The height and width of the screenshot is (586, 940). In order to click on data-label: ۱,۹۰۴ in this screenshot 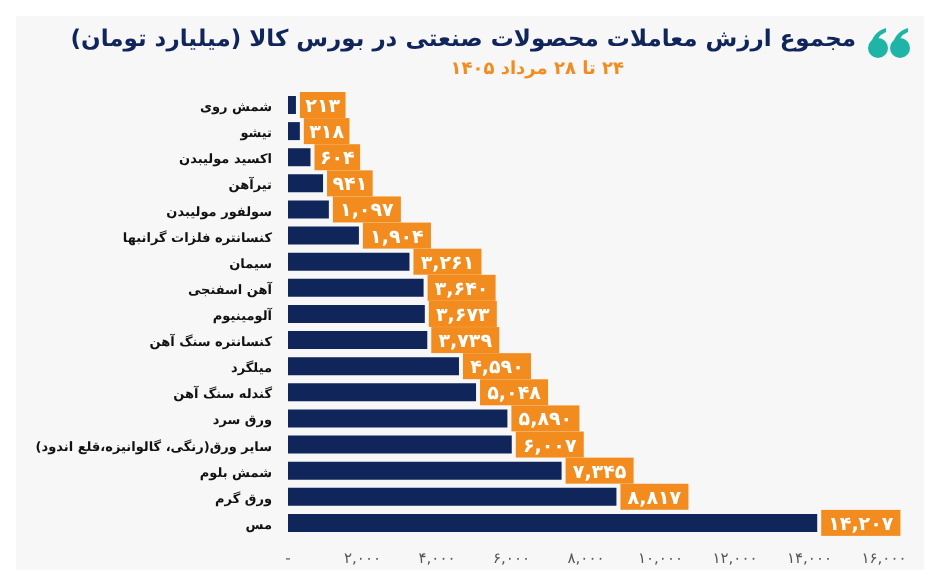, I will do `click(397, 237)`.